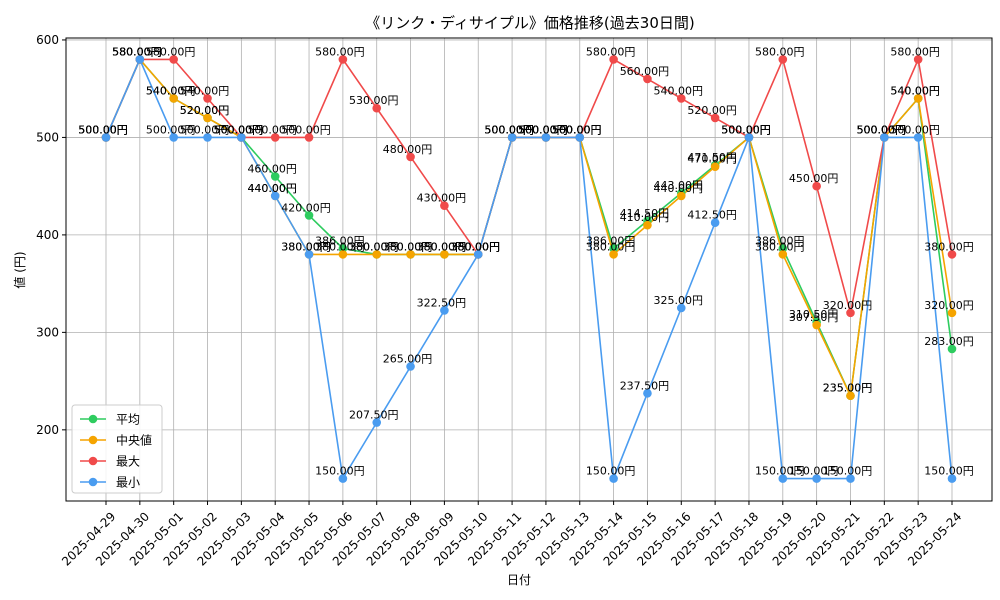  Describe the element at coordinates (272, 188) in the screenshot. I see `data-label: 440.00円` at that location.